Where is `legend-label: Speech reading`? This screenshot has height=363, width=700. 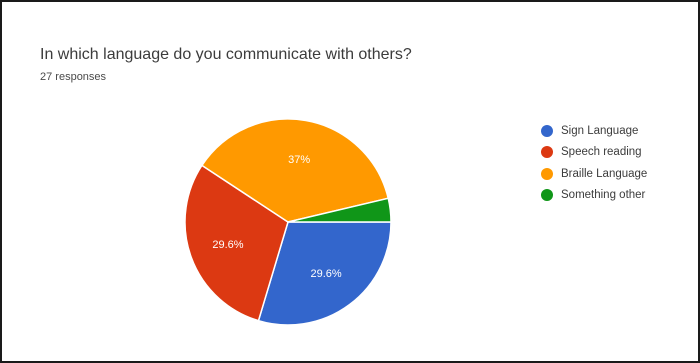
legend-label: Speech reading is located at coordinates (601, 152).